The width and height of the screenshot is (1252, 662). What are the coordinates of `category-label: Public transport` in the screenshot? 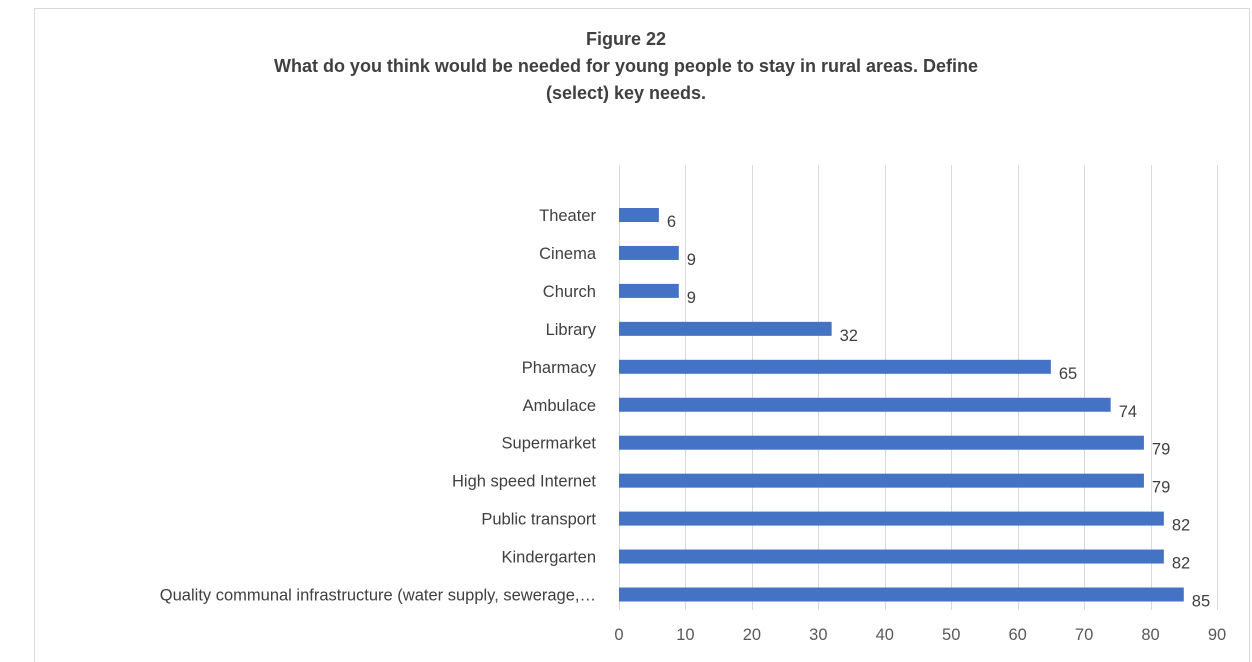 It's located at (538, 520).